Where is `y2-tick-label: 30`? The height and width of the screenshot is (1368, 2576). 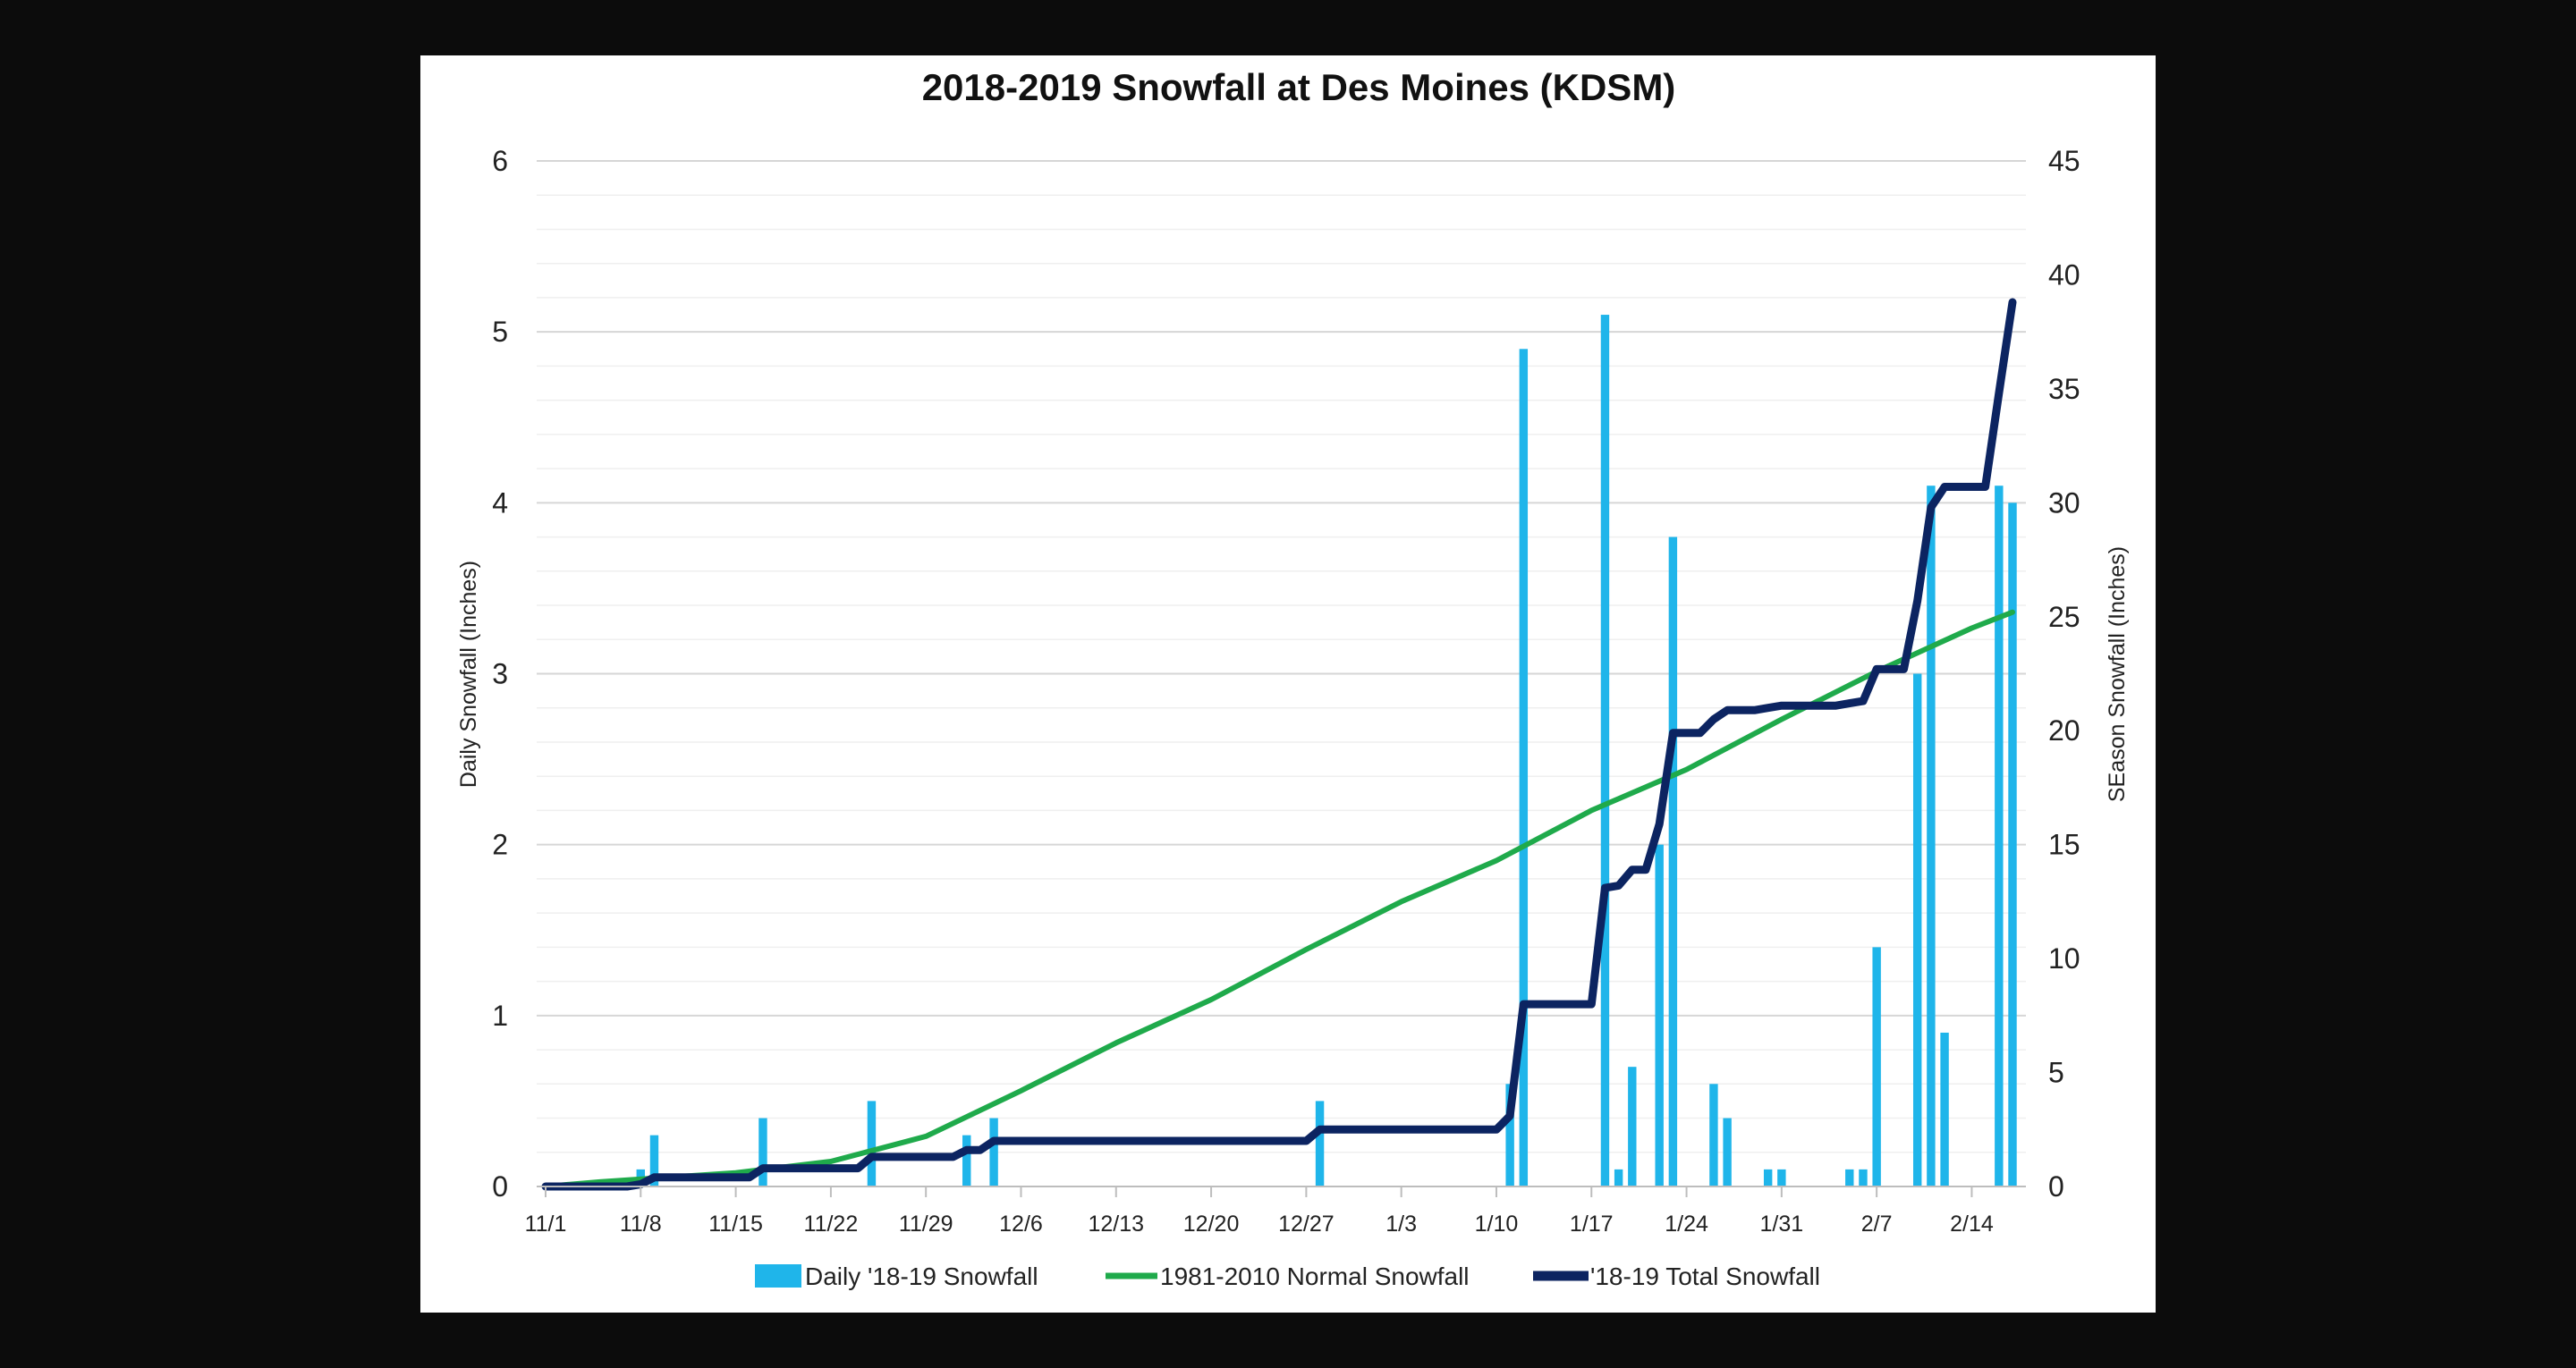
y2-tick-label: 30 is located at coordinates (2064, 503).